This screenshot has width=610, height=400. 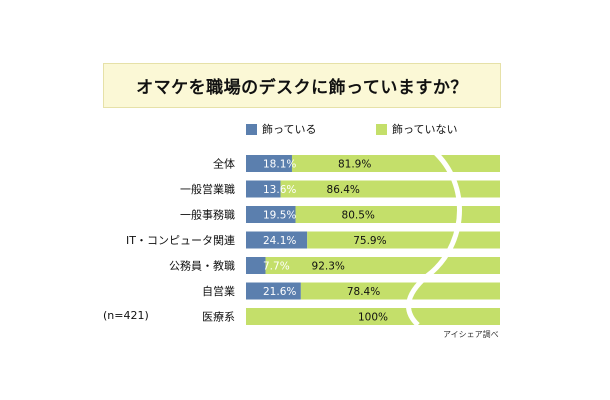 What do you see at coordinates (343, 190) in the screenshot?
I see `value-label: 86.4%` at bounding box center [343, 190].